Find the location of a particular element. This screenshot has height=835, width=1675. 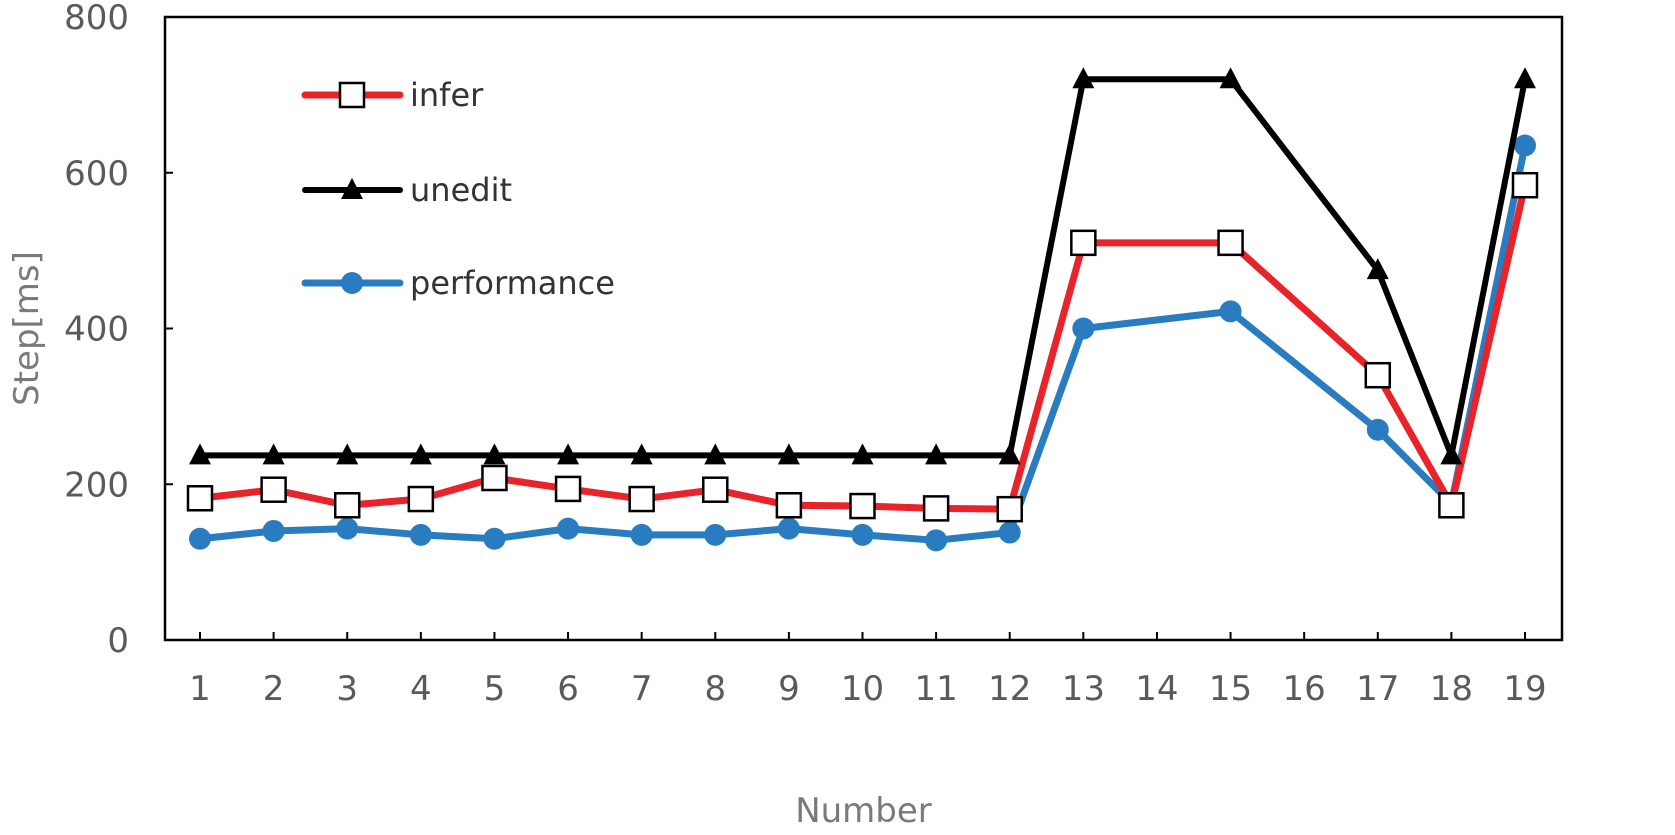

y-tick-label: 200 is located at coordinates (96, 485).